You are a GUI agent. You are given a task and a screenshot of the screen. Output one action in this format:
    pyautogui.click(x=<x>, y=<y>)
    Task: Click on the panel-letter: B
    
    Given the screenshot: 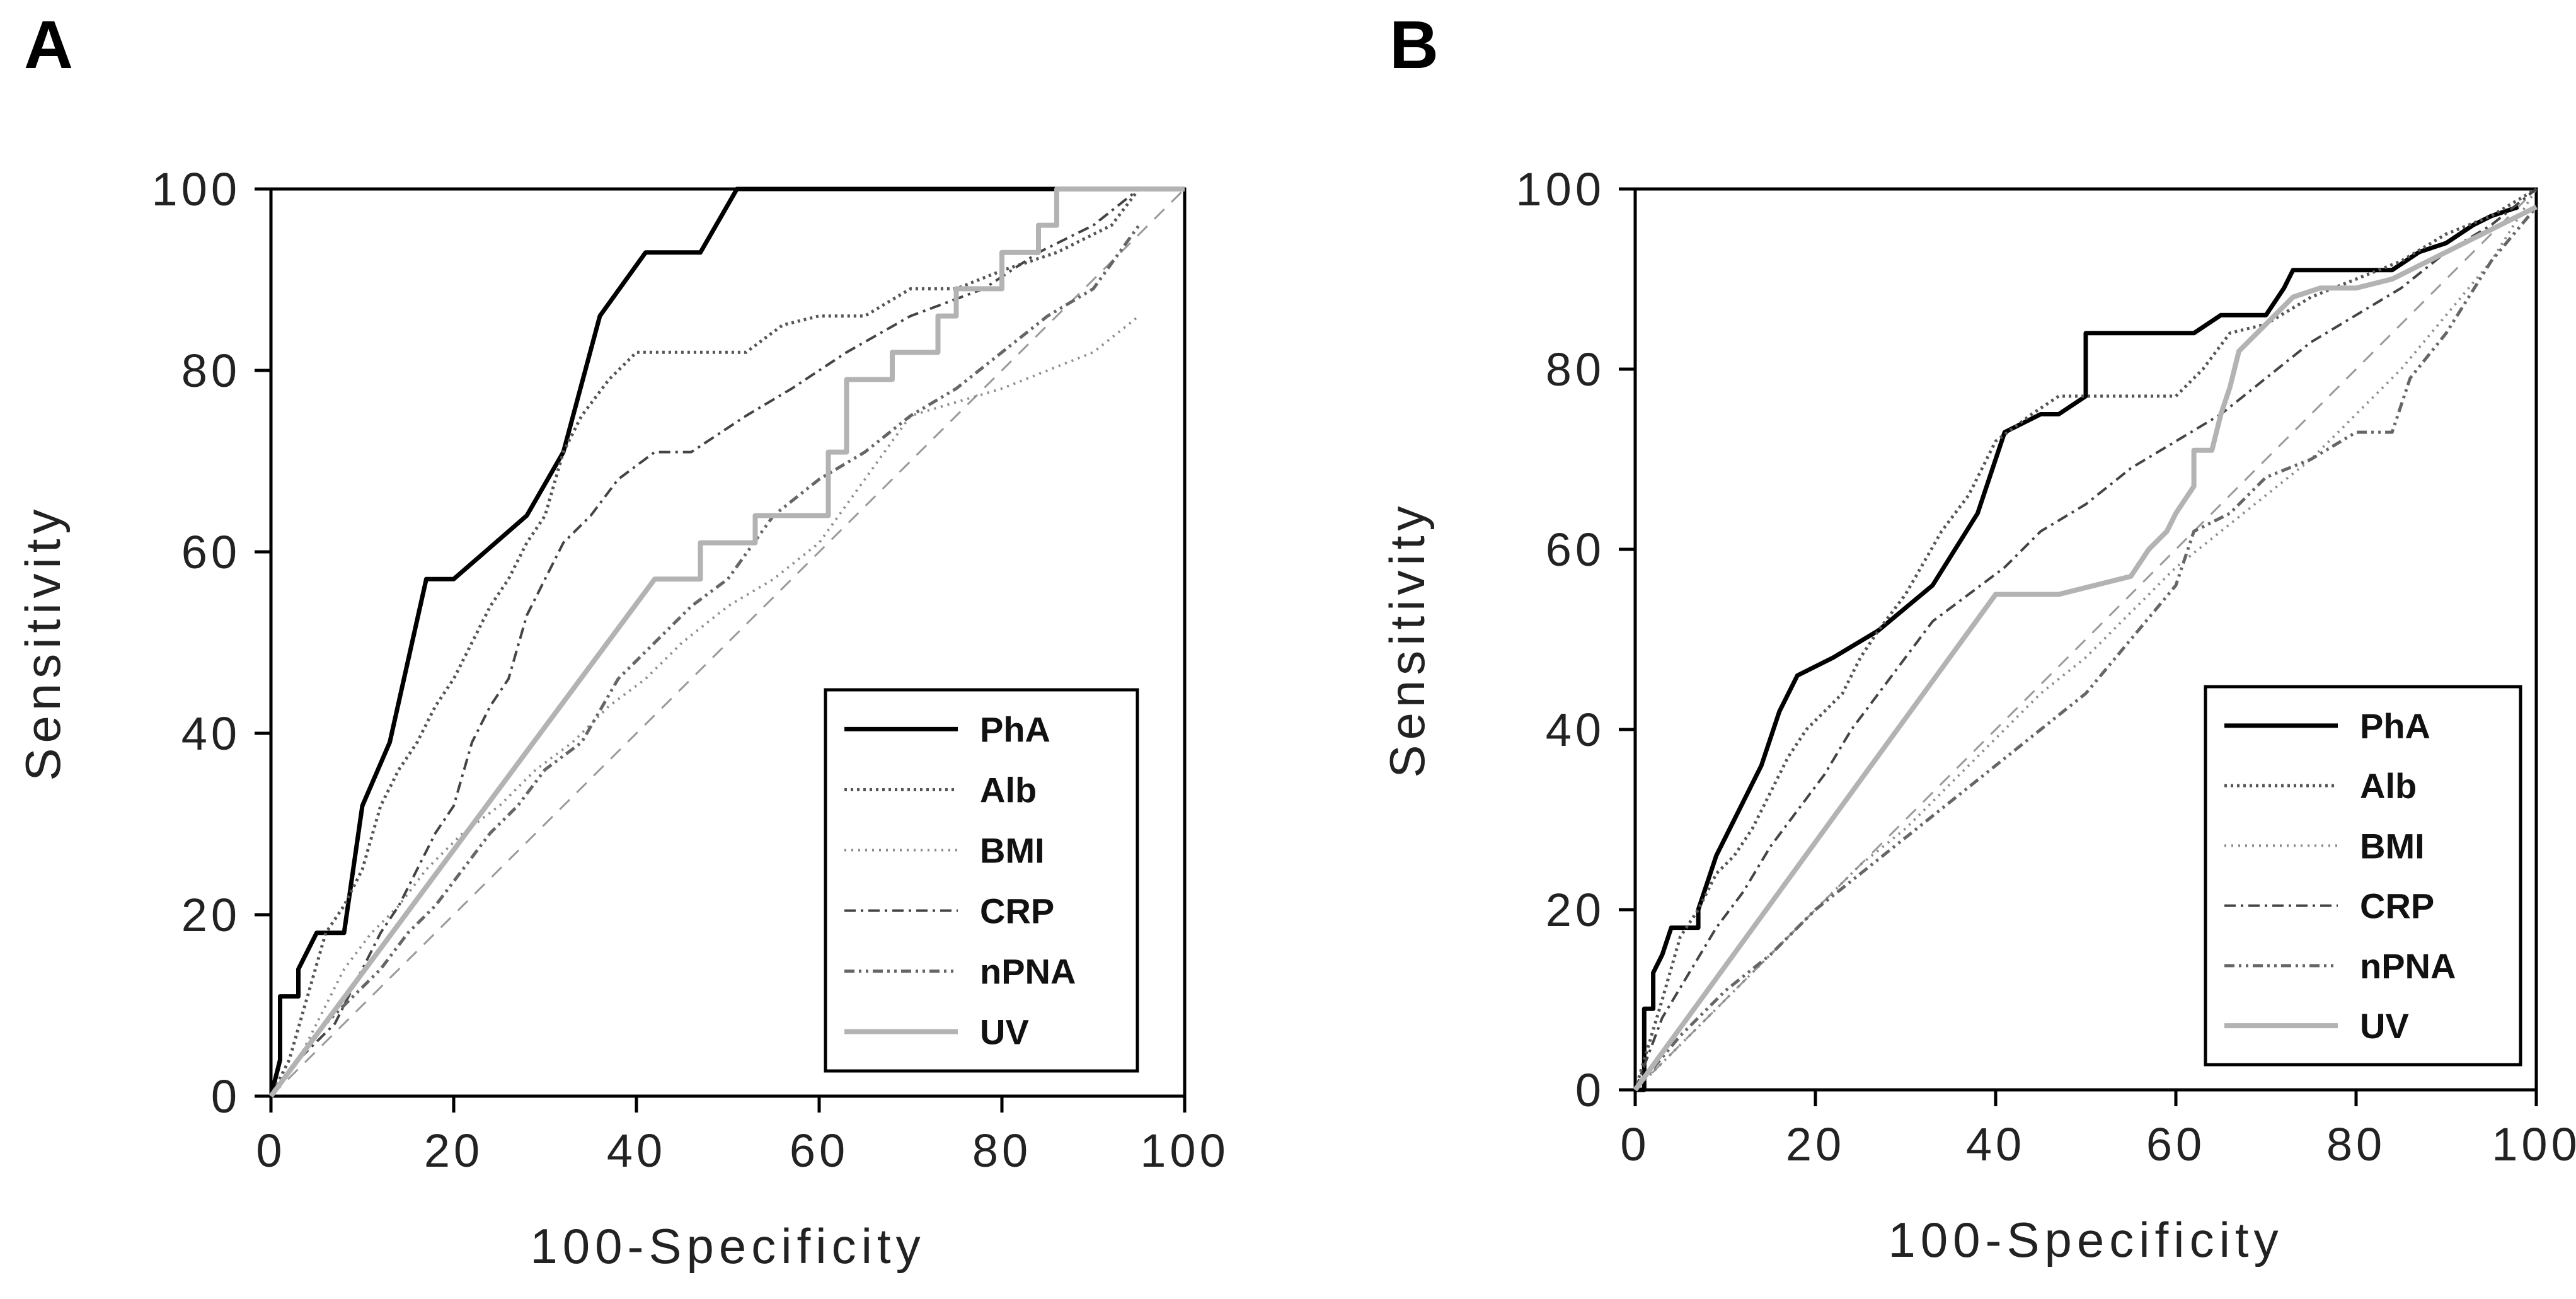 What is the action you would take?
    pyautogui.click(x=1414, y=44)
    